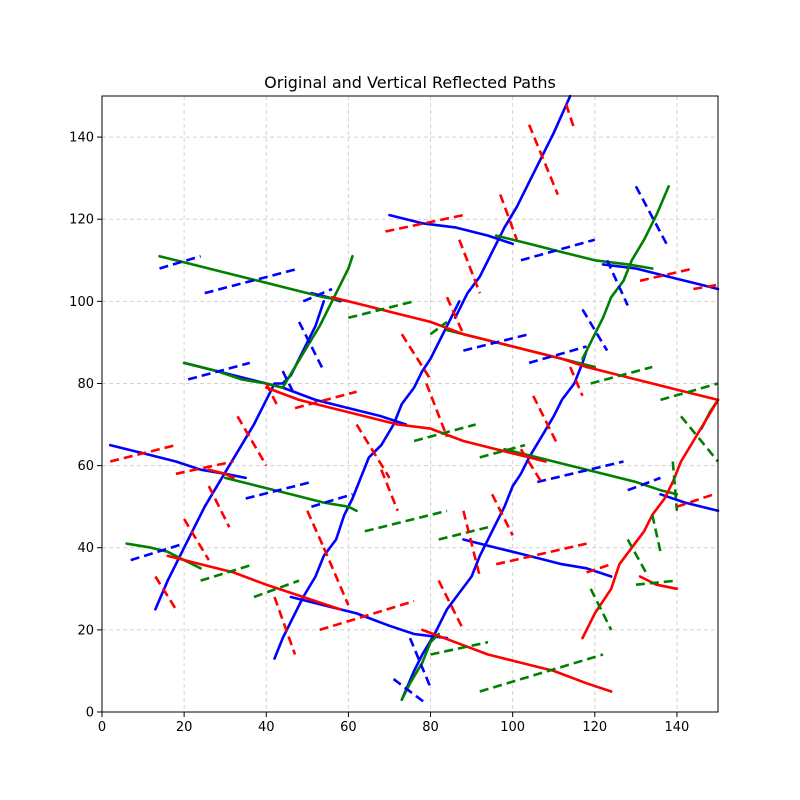 This screenshot has width=800, height=800. I want to click on y-tick-label: 80, so click(85, 384).